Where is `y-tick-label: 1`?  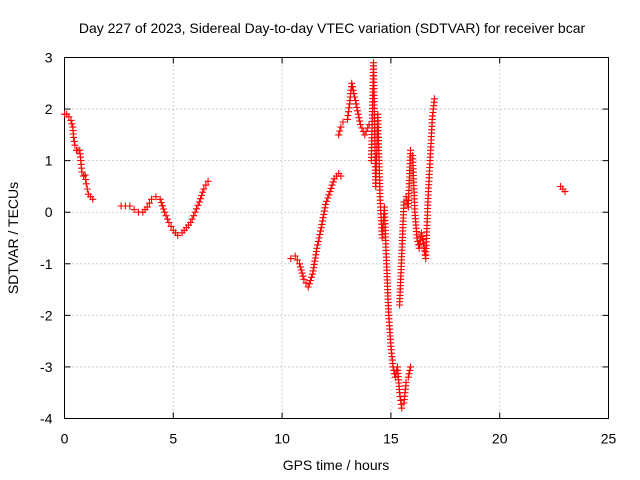
y-tick-label: 1 is located at coordinates (49, 161).